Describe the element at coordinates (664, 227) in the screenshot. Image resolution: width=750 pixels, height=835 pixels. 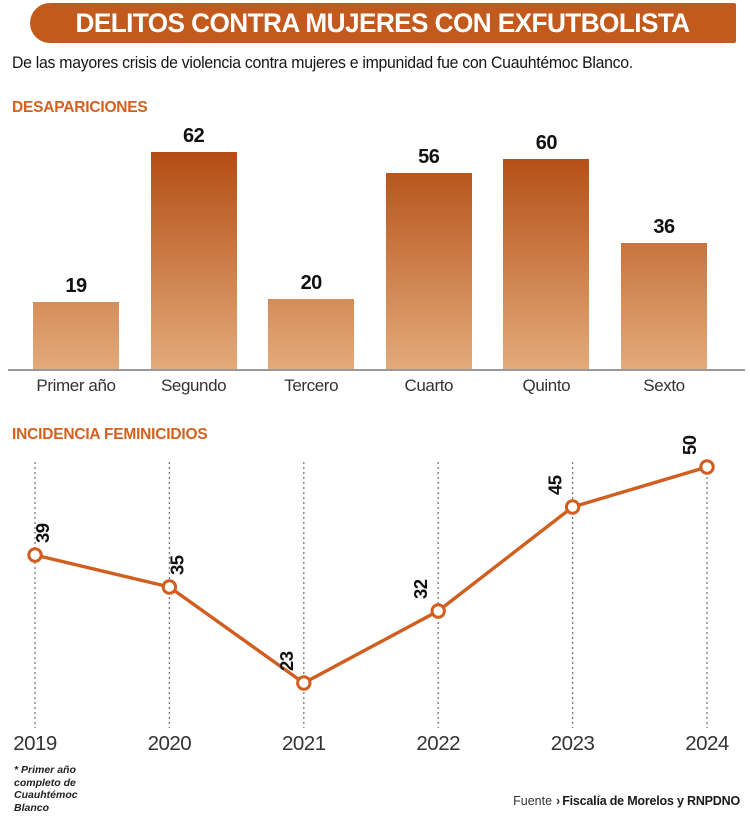
I see `bar-value-label: 36` at that location.